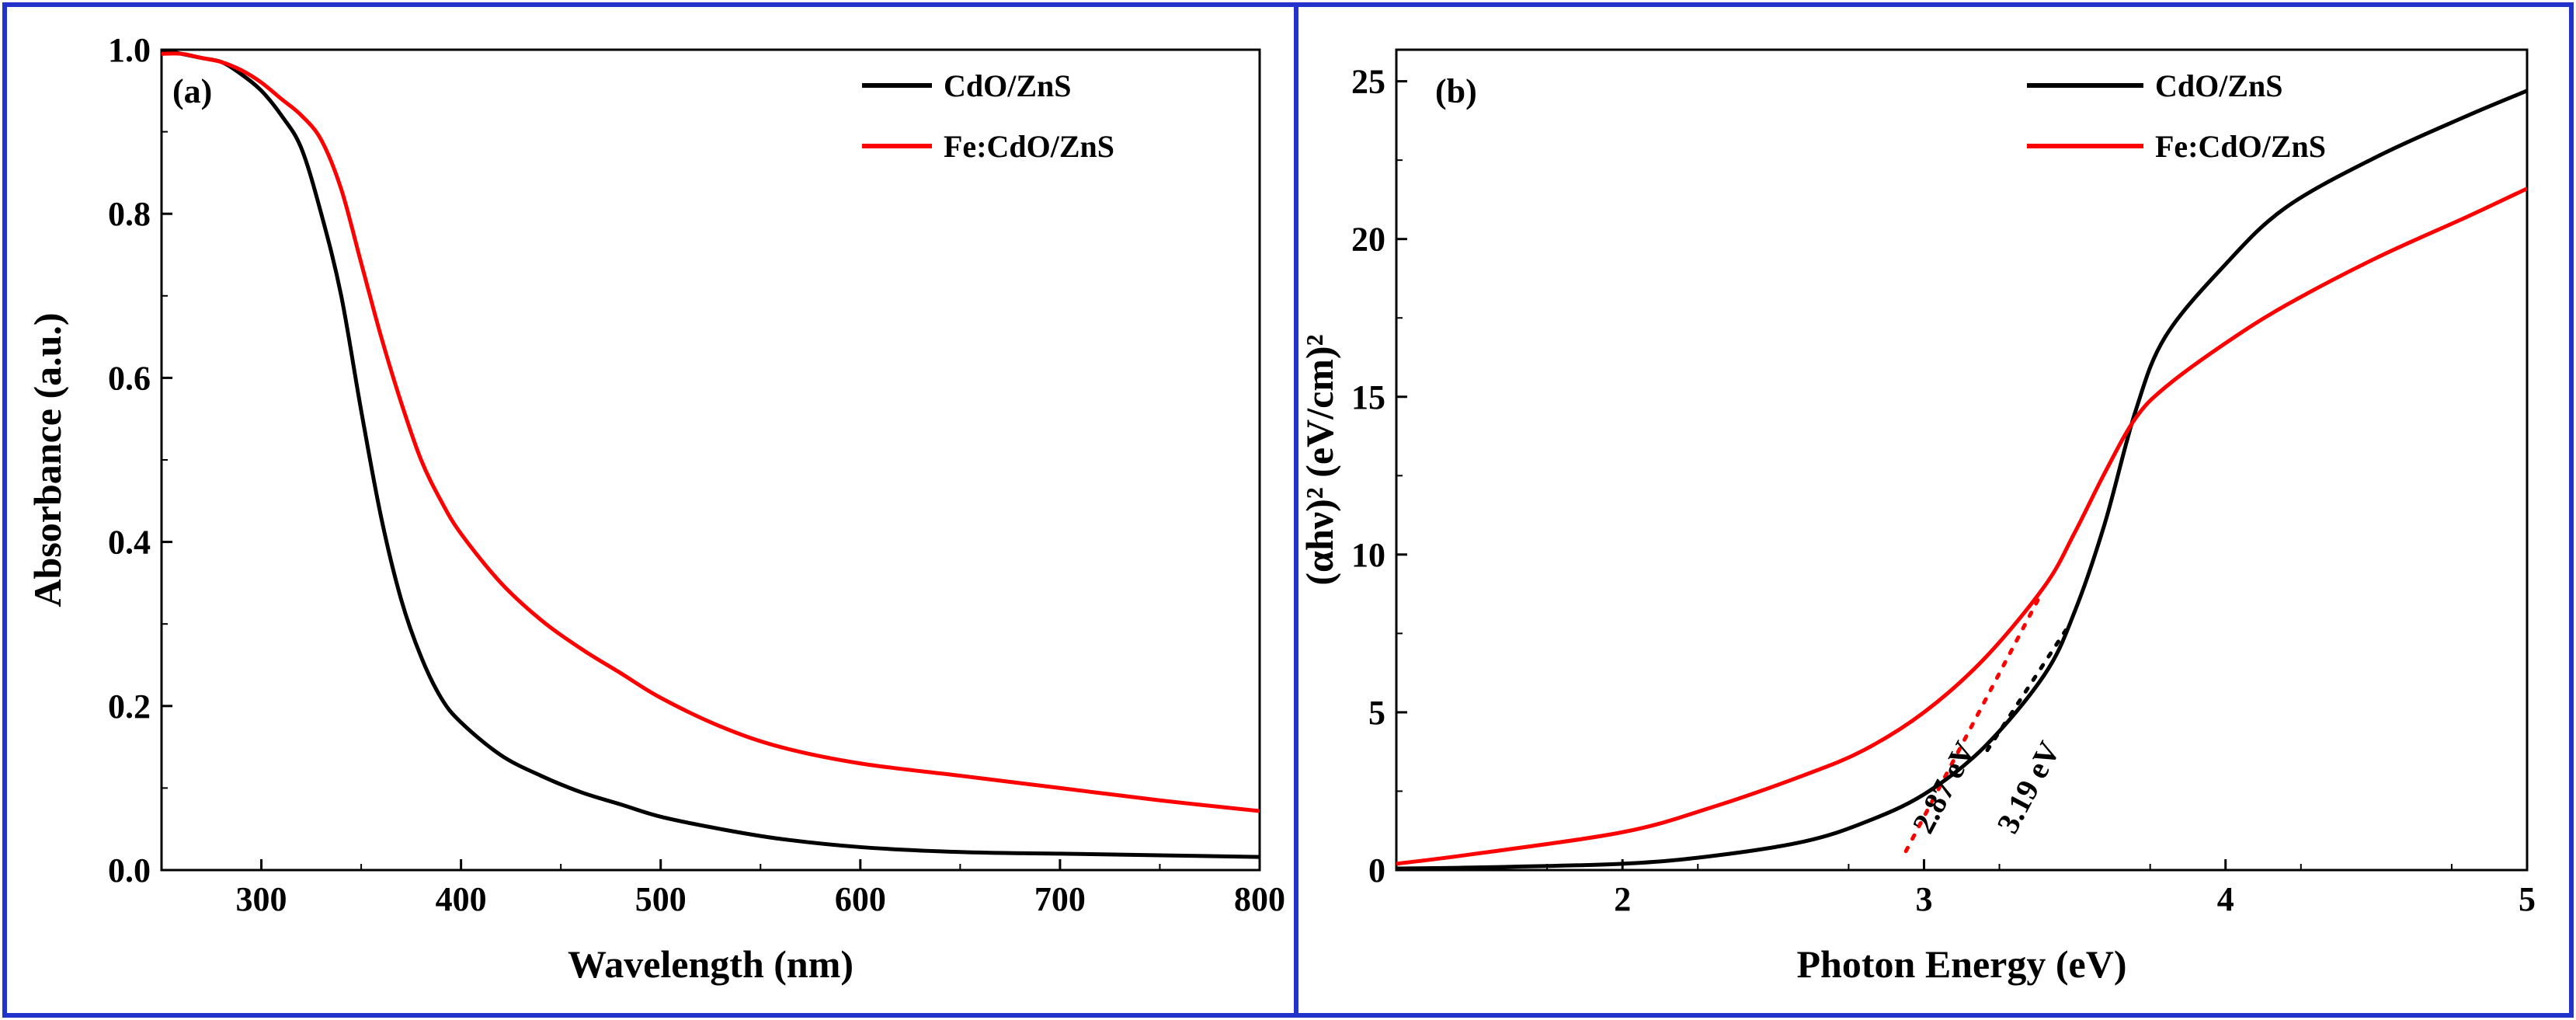  I want to click on x-tick-label: 500, so click(661, 899).